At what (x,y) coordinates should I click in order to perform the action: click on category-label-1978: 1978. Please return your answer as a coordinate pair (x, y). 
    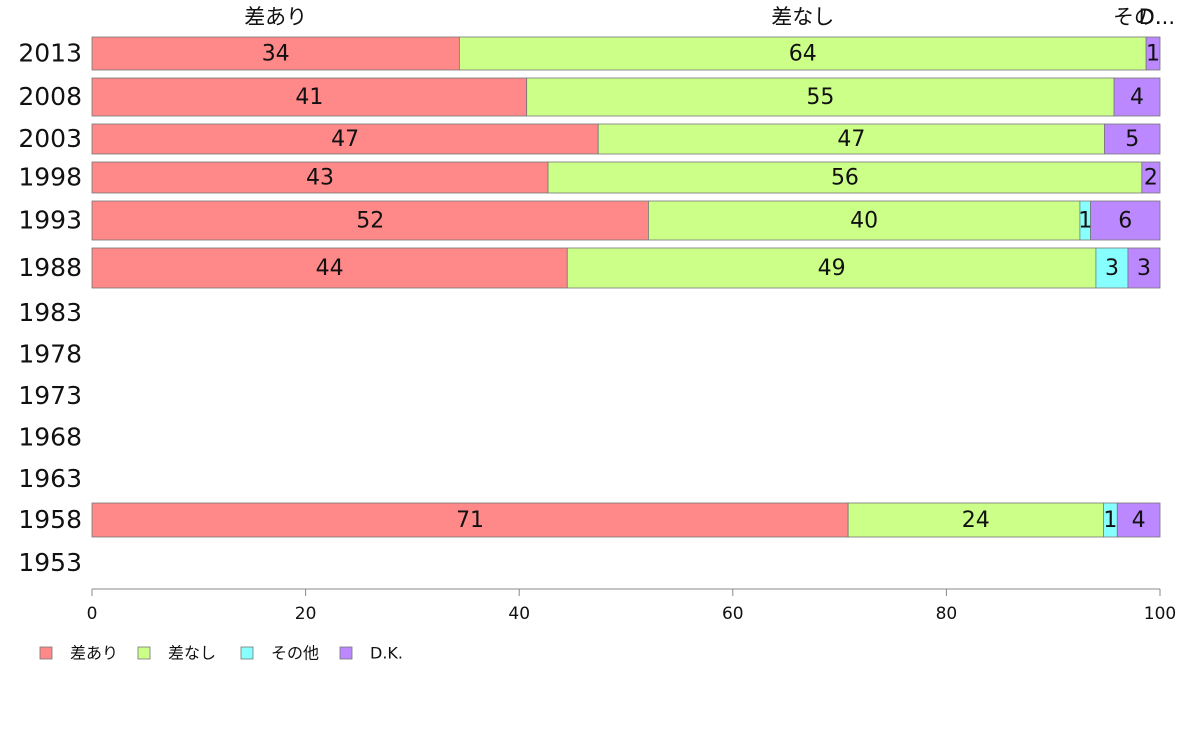
    Looking at the image, I should click on (50, 354).